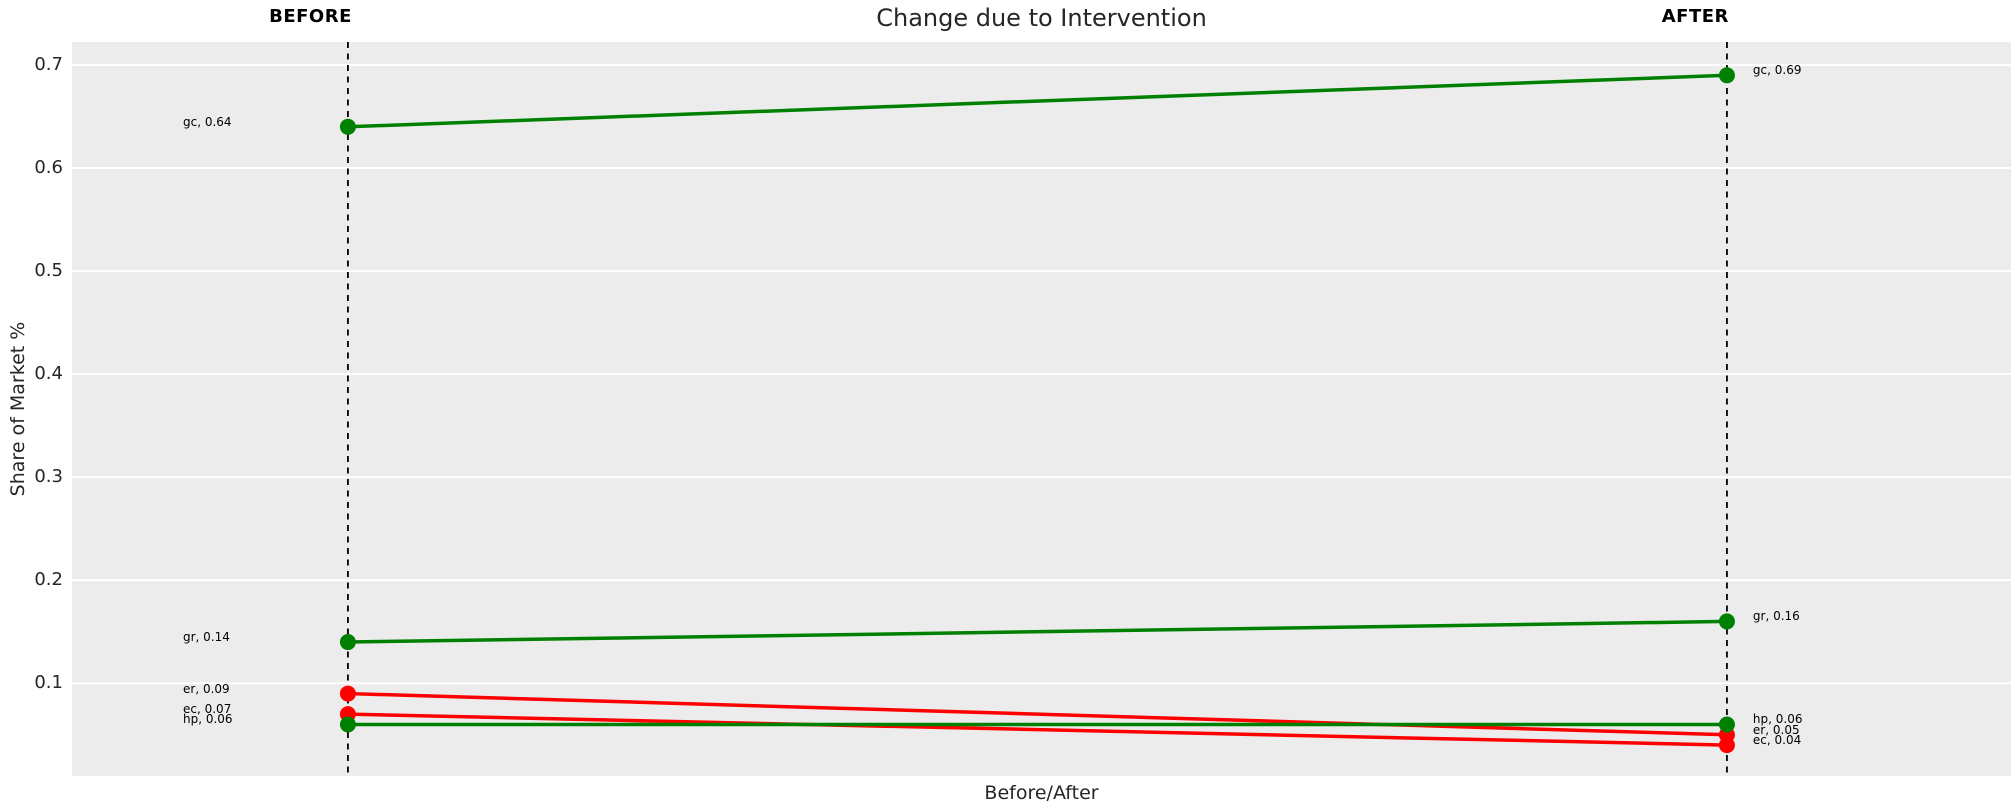  I want to click on series-line-gc, so click(1037, 101).